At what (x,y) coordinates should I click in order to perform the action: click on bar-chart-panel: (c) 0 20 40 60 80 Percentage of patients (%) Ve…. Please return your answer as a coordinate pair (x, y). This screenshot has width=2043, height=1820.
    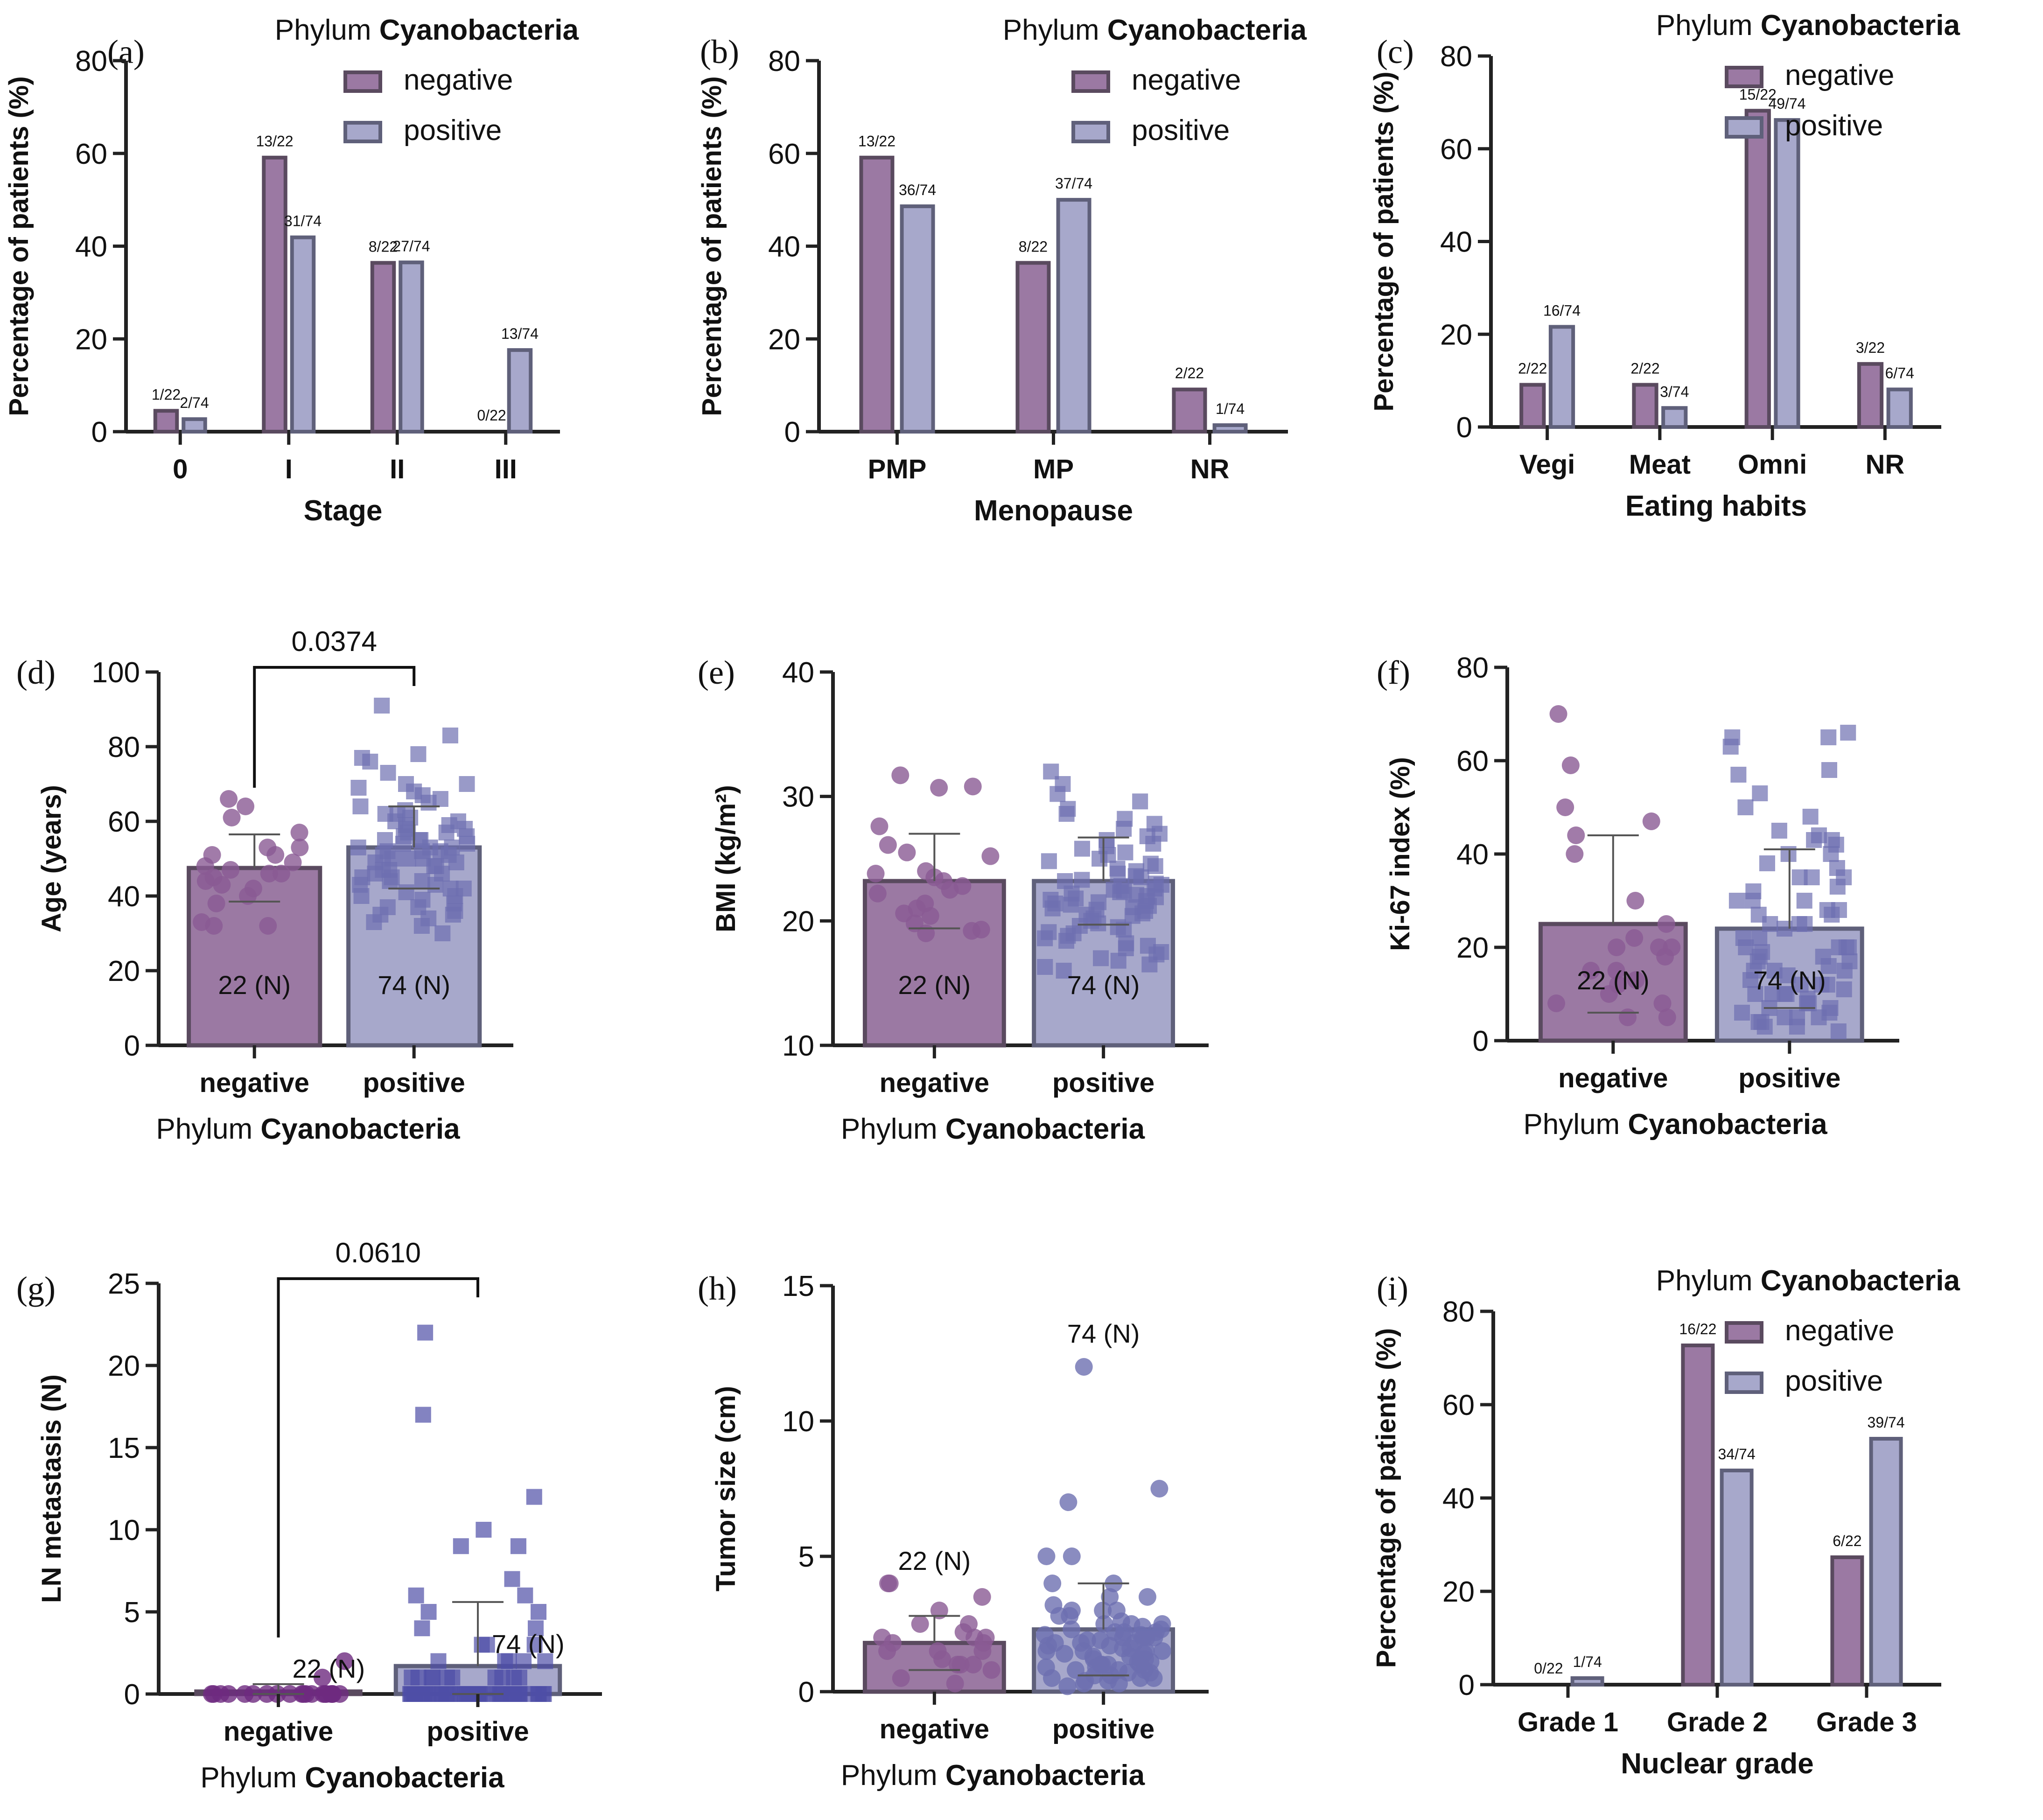
    Looking at the image, I should click on (1664, 265).